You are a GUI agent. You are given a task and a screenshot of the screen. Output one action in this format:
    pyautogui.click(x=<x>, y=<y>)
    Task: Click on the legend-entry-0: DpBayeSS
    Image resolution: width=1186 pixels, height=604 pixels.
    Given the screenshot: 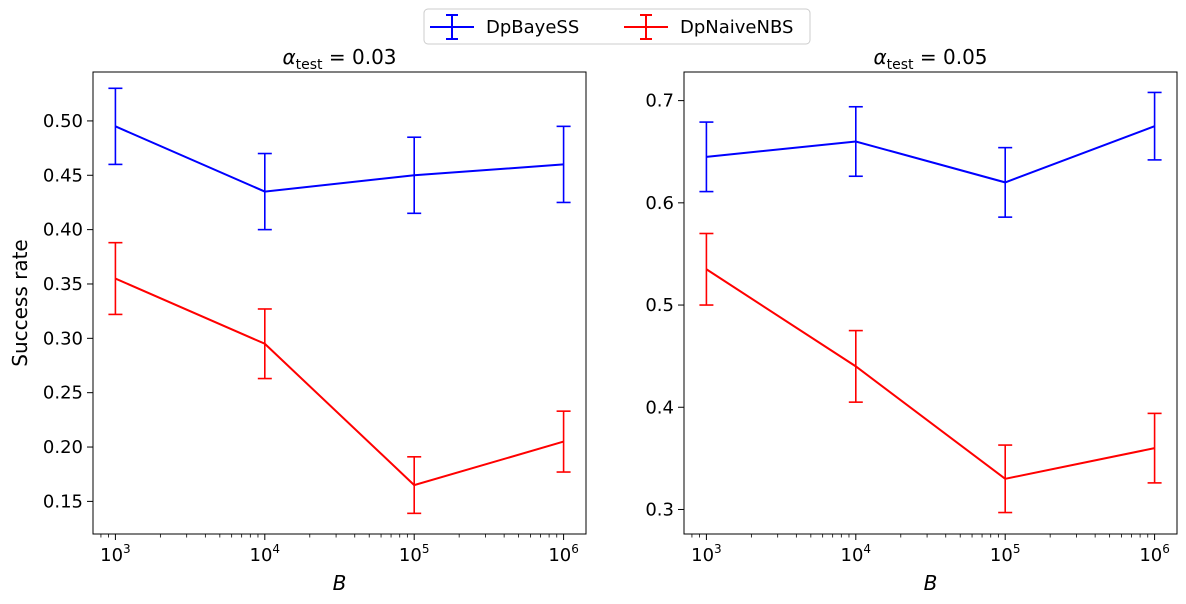 What is the action you would take?
    pyautogui.click(x=504, y=27)
    